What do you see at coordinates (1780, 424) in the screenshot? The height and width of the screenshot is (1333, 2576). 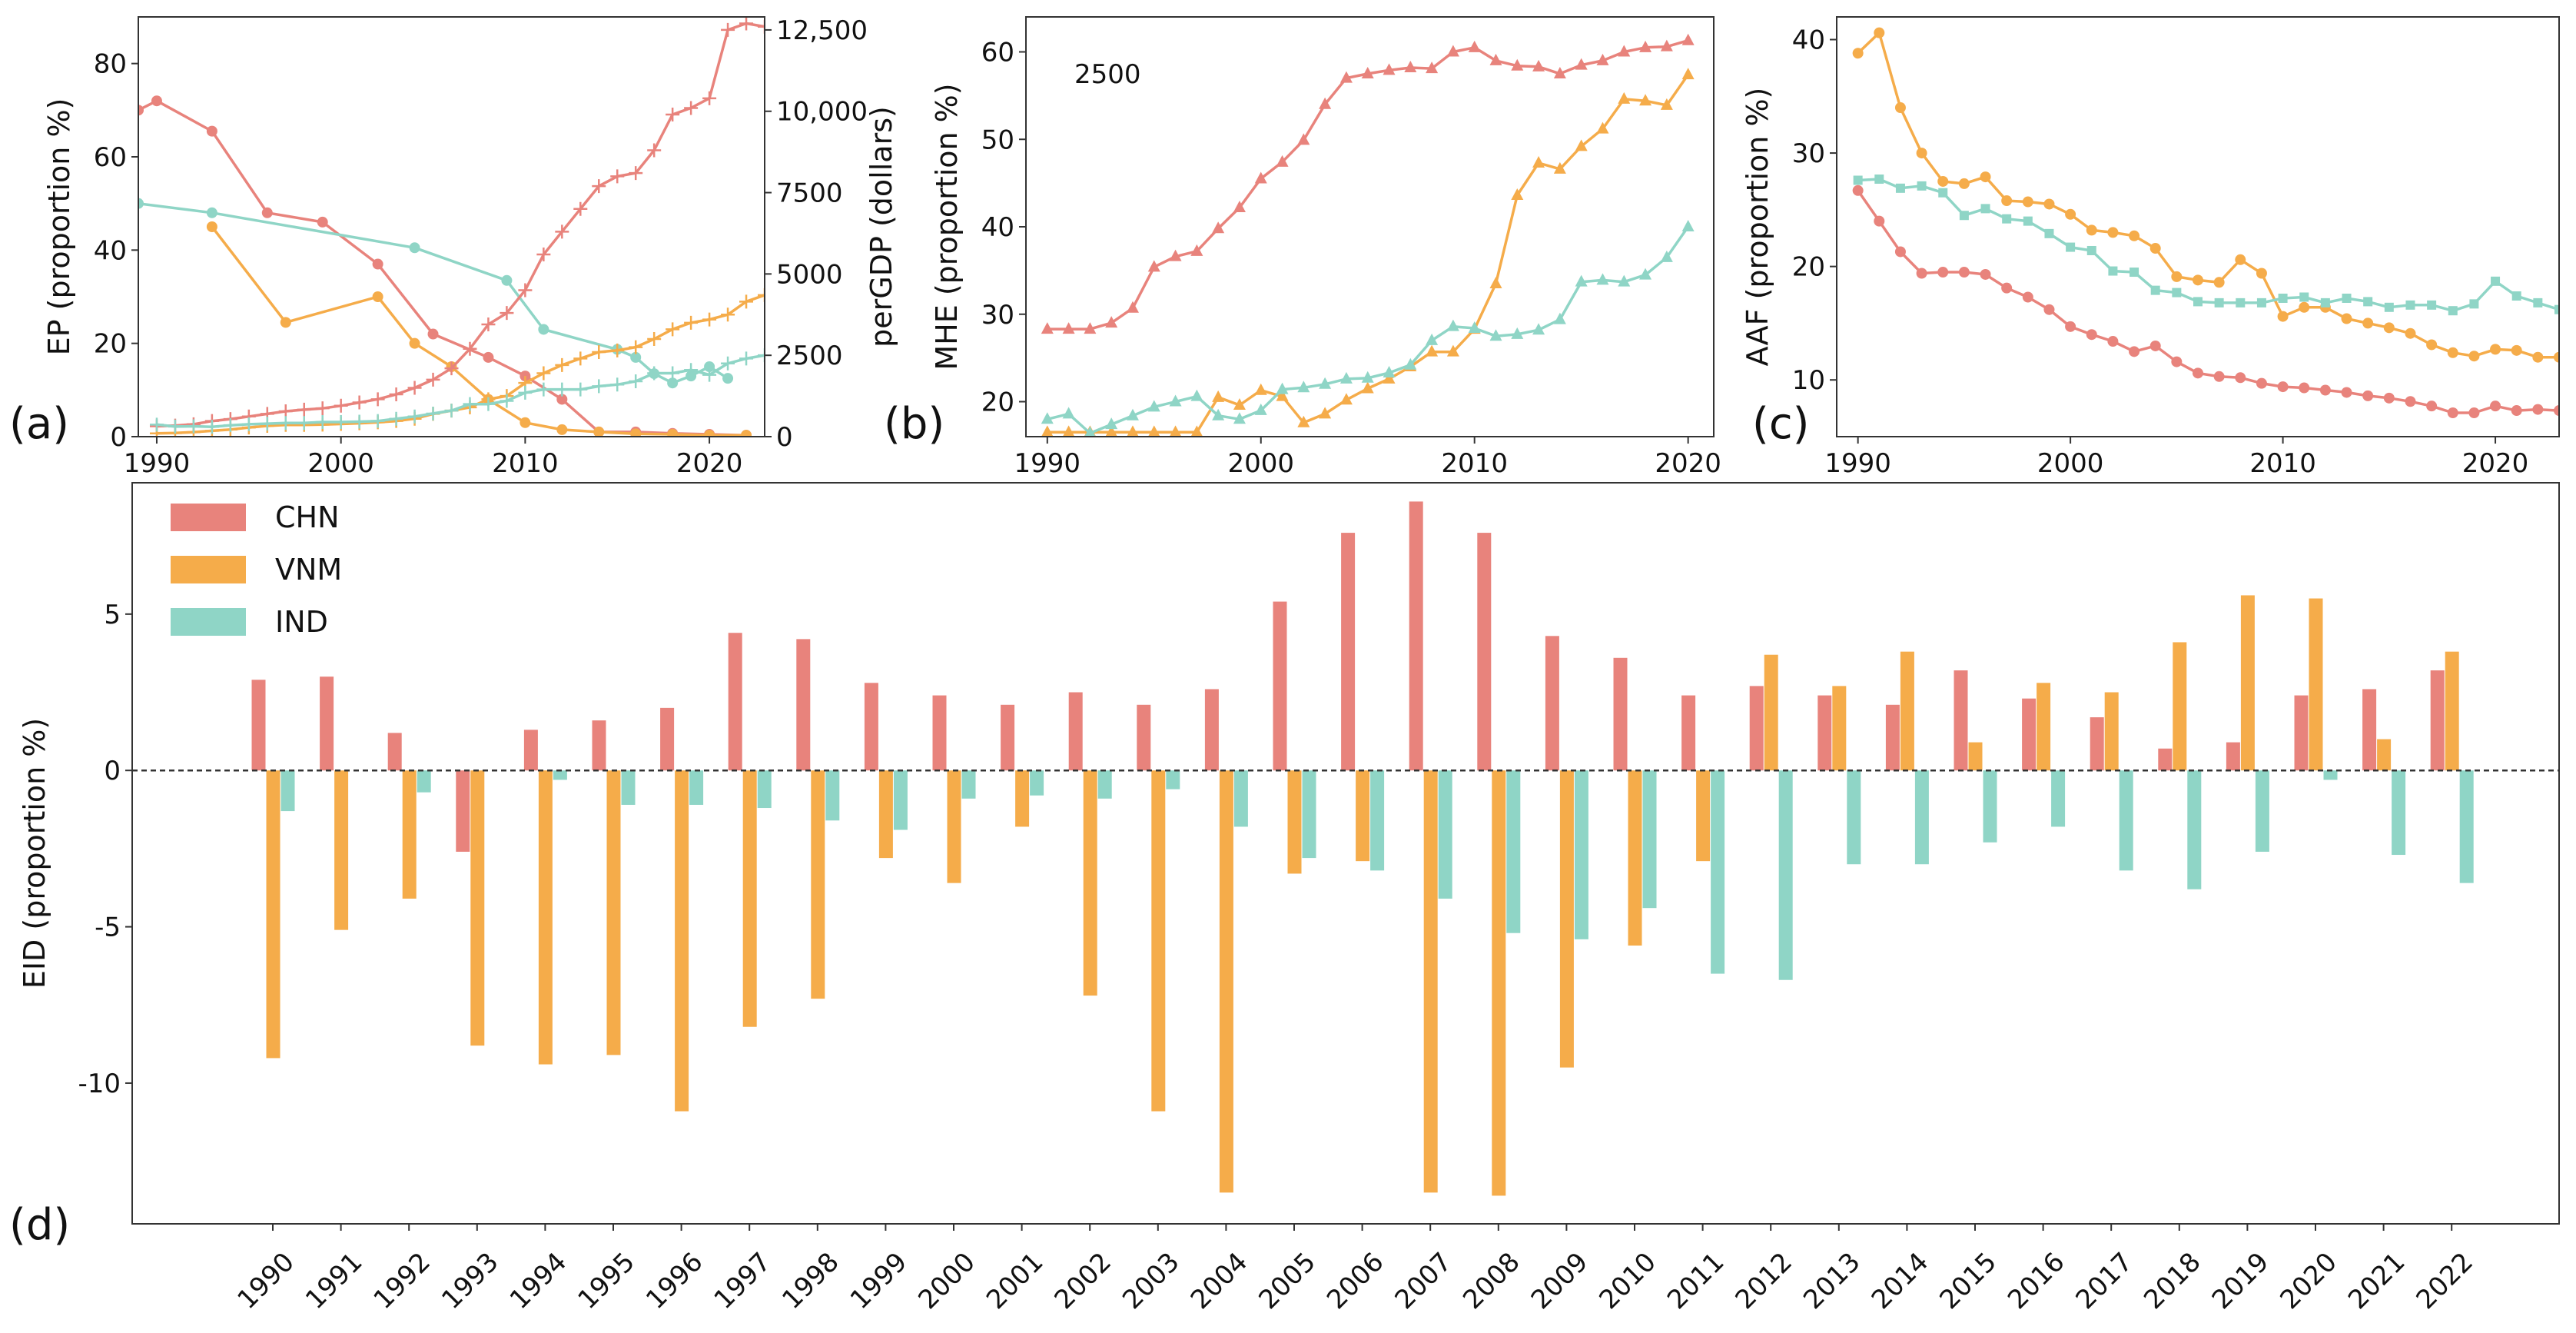 I see `panel-label: (c)` at bounding box center [1780, 424].